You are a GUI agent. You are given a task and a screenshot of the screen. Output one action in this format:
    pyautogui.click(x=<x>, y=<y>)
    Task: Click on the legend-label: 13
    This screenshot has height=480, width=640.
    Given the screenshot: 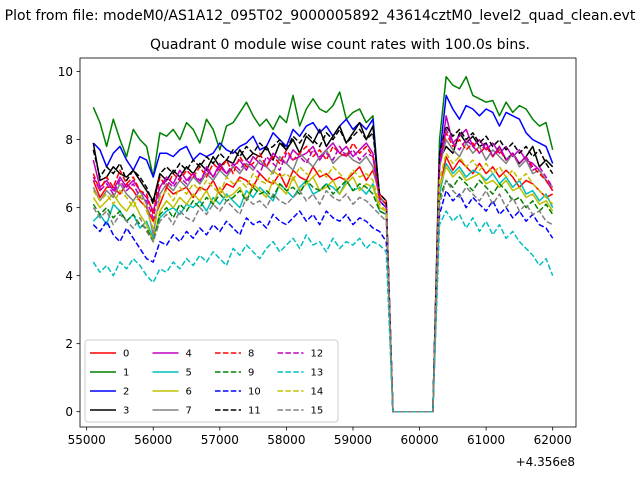 What is the action you would take?
    pyautogui.click(x=317, y=373)
    